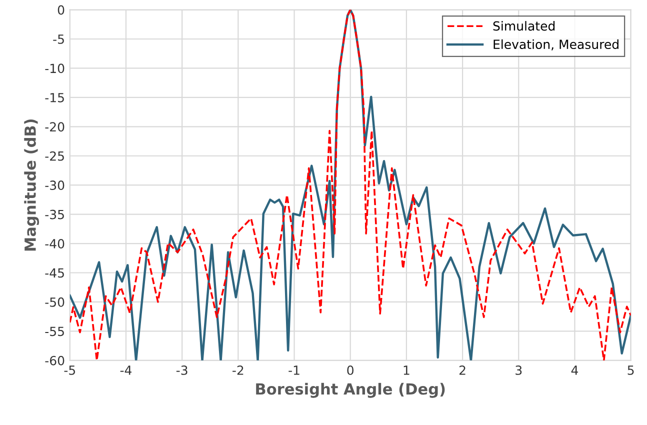 This screenshot has width=647, height=425. I want to click on x-tick-label: 2, so click(462, 370).